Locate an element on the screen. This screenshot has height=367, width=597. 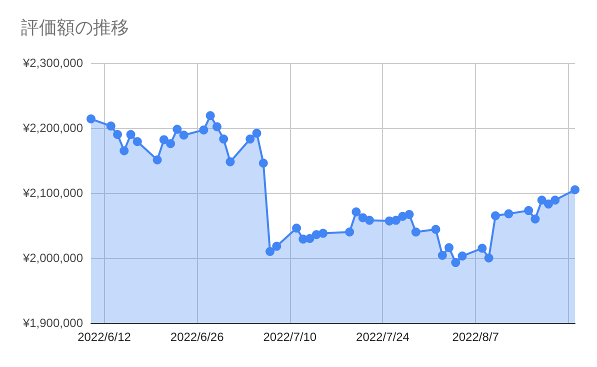
y-tick-label: ¥2,300,000 is located at coordinates (53, 63).